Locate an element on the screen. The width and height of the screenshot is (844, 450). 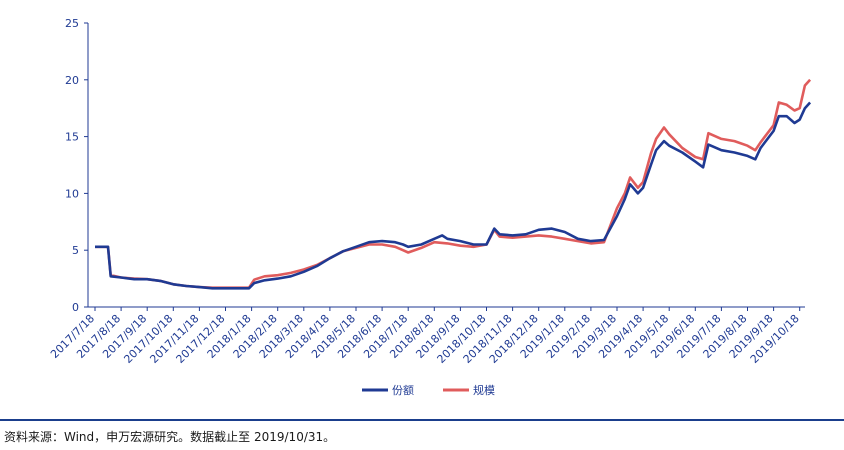
legend: 份额 规模 is located at coordinates (428, 390).